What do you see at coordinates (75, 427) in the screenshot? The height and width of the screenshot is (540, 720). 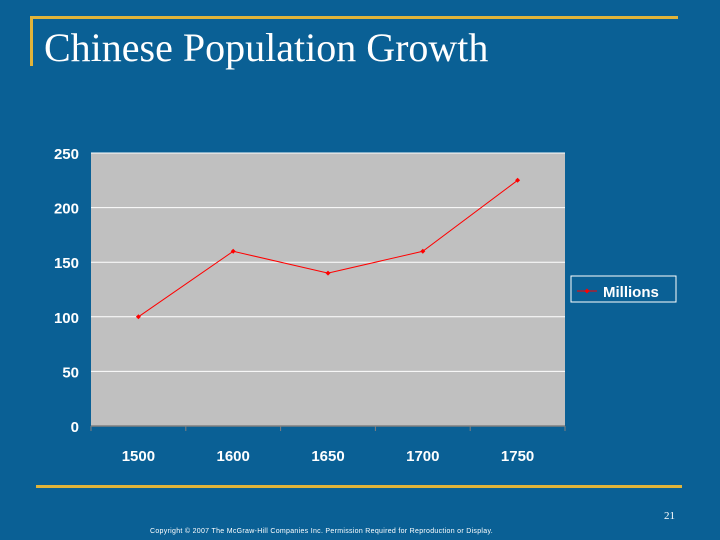 I see `y-tick-label: 0` at bounding box center [75, 427].